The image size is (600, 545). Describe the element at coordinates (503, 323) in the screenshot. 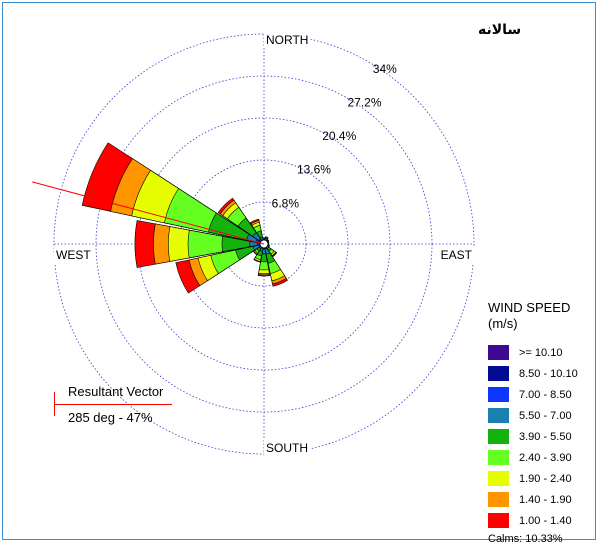

I see `legend-title-line-2: (m/s)` at that location.